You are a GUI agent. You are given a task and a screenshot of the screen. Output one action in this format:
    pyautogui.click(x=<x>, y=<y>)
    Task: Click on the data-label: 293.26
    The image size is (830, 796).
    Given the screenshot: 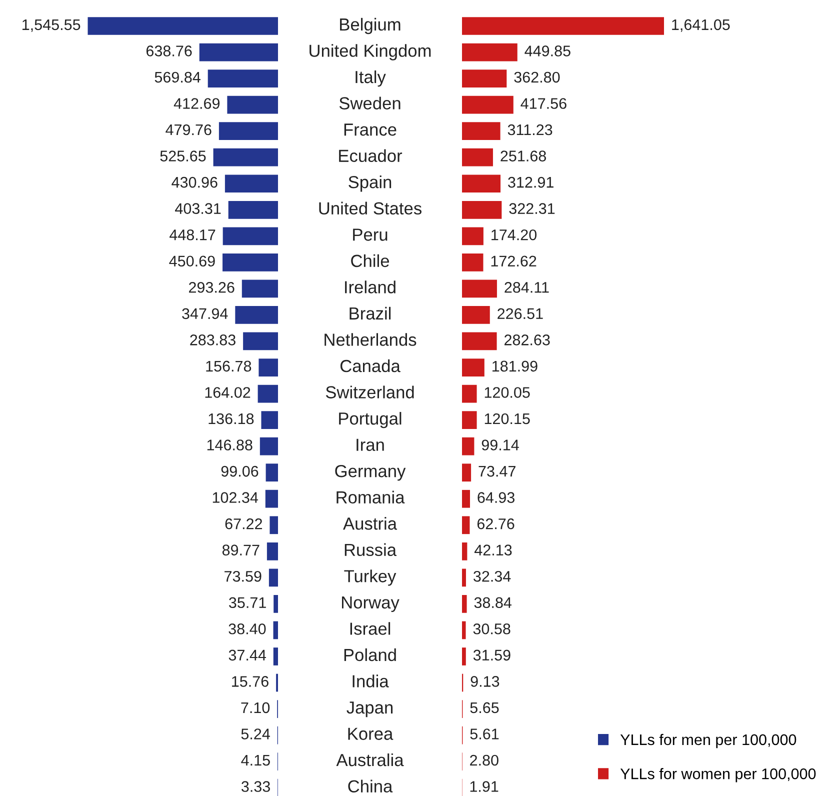 What is the action you would take?
    pyautogui.click(x=211, y=287)
    